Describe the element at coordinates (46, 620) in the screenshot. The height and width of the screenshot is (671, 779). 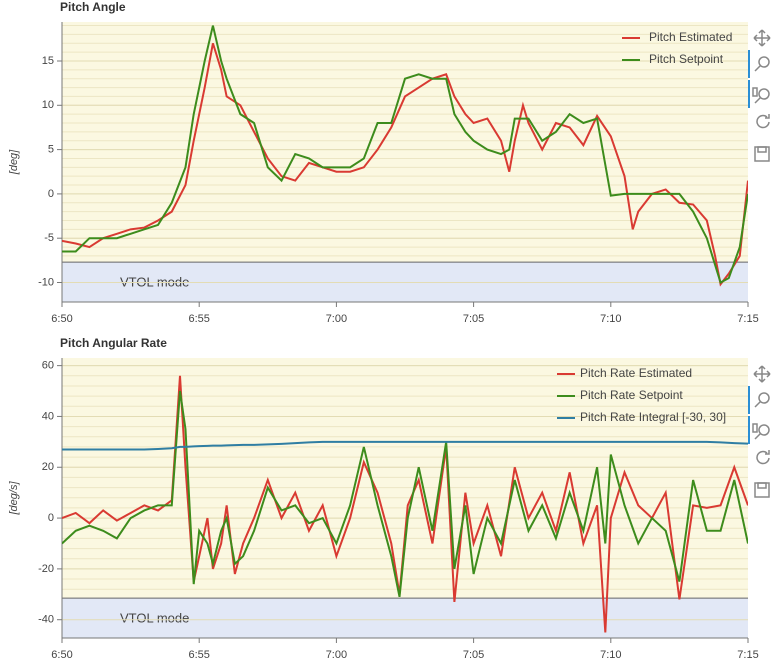
I see `y-tick-label: -40` at that location.